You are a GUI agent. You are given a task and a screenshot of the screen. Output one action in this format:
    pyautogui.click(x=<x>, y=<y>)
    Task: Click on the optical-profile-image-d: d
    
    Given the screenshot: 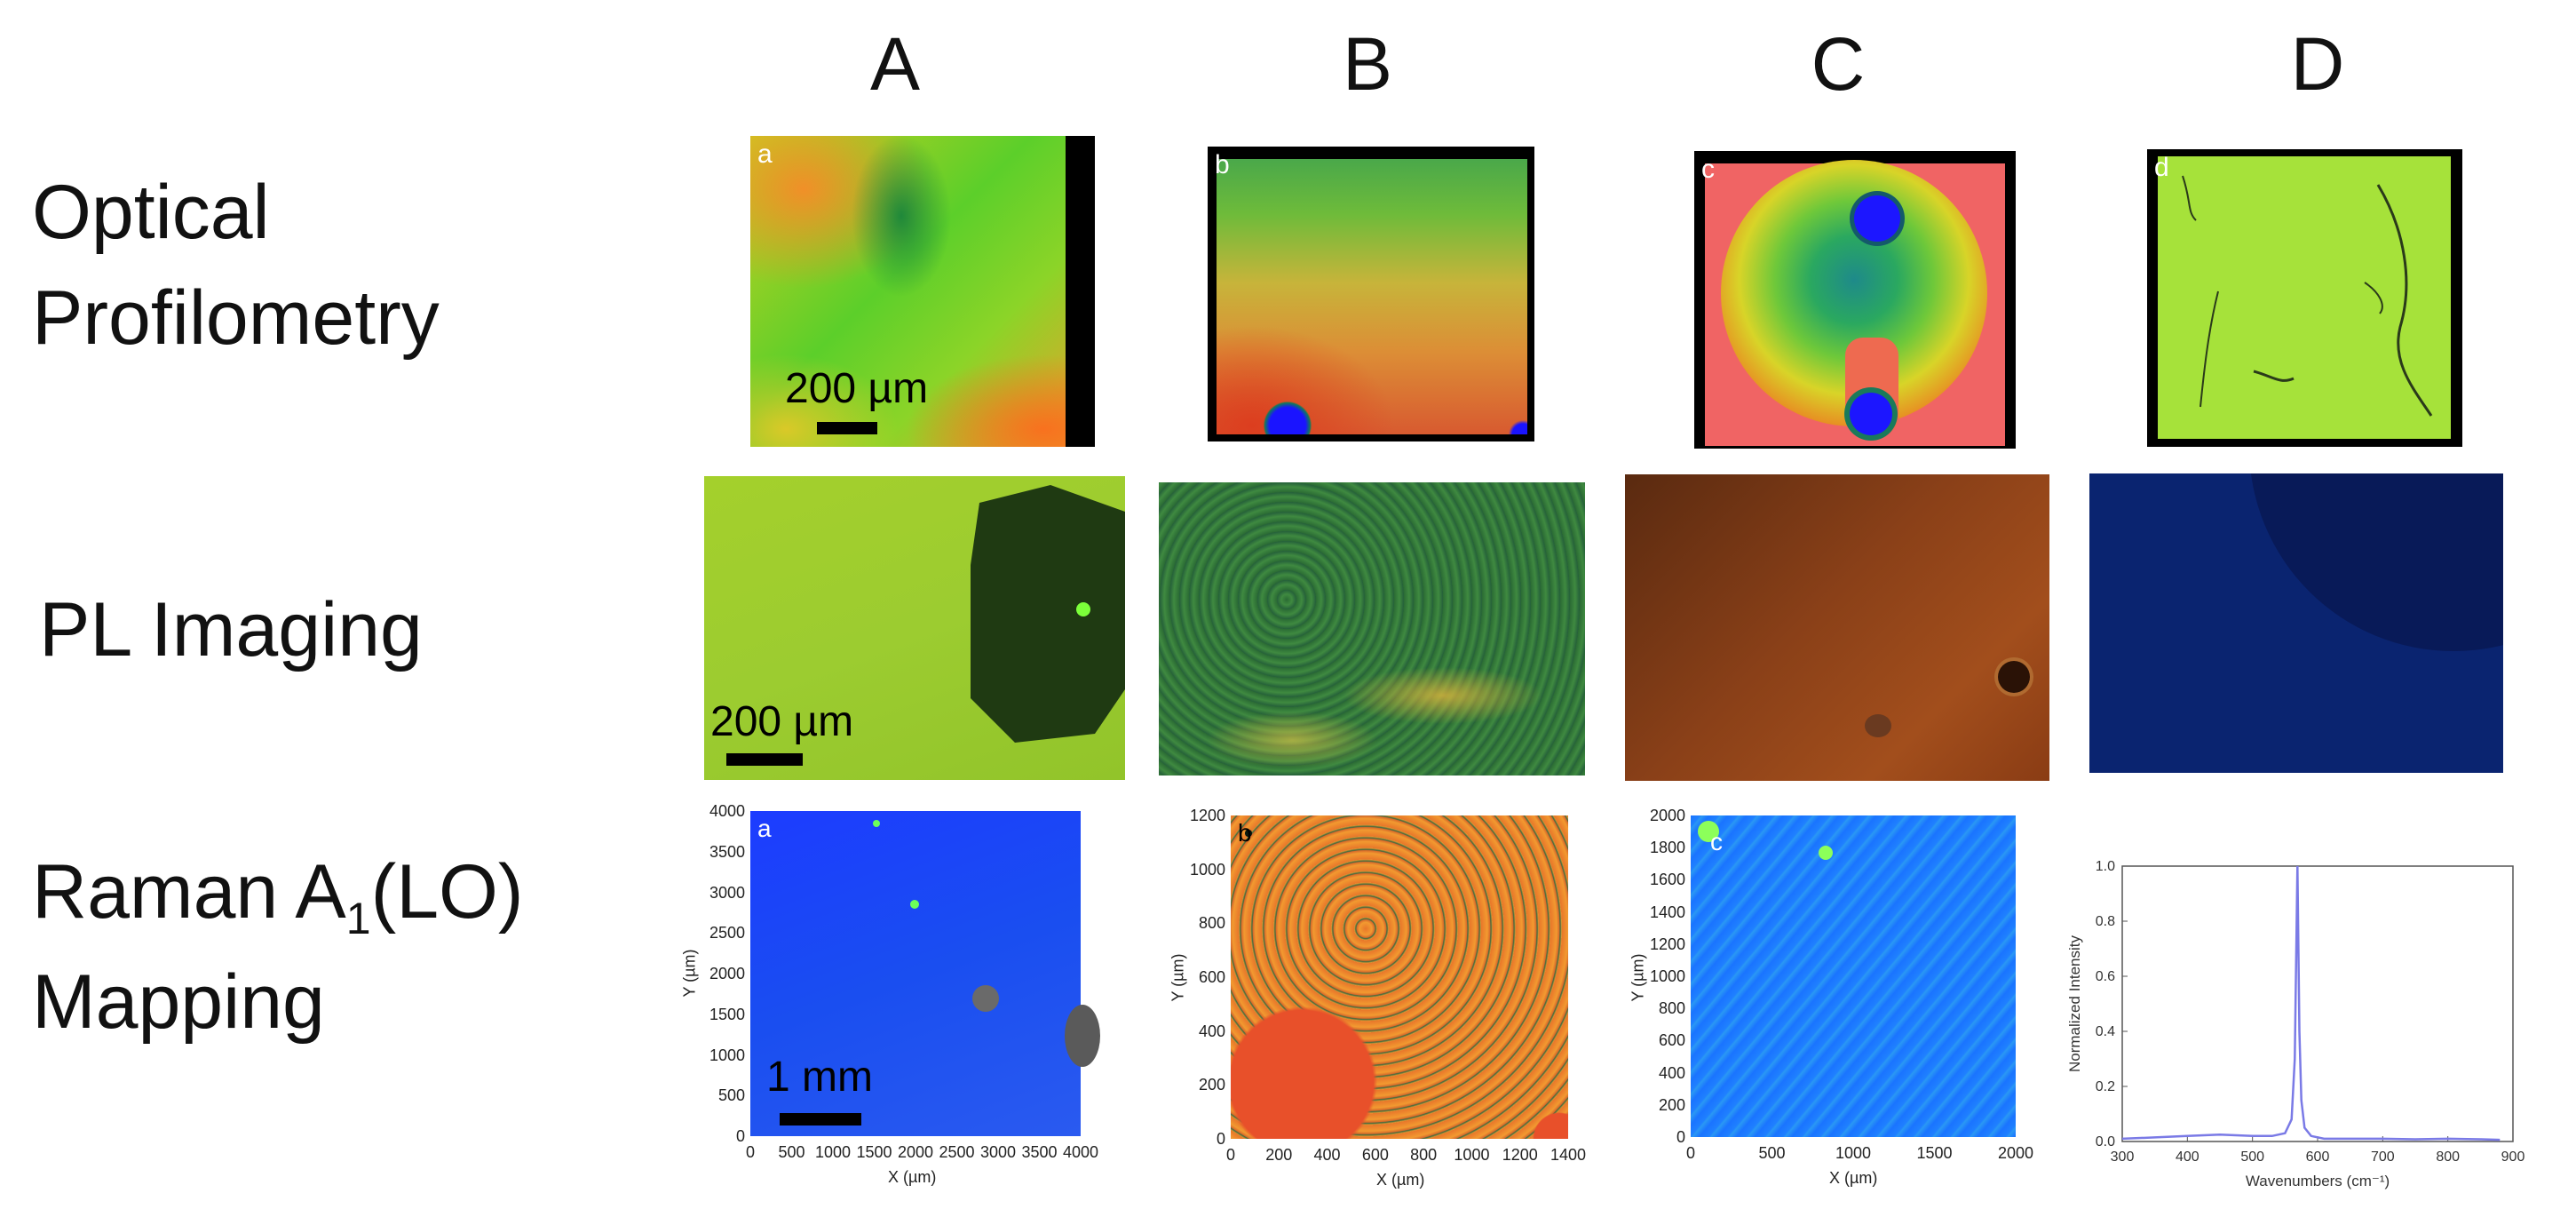 What is the action you would take?
    pyautogui.click(x=2305, y=298)
    